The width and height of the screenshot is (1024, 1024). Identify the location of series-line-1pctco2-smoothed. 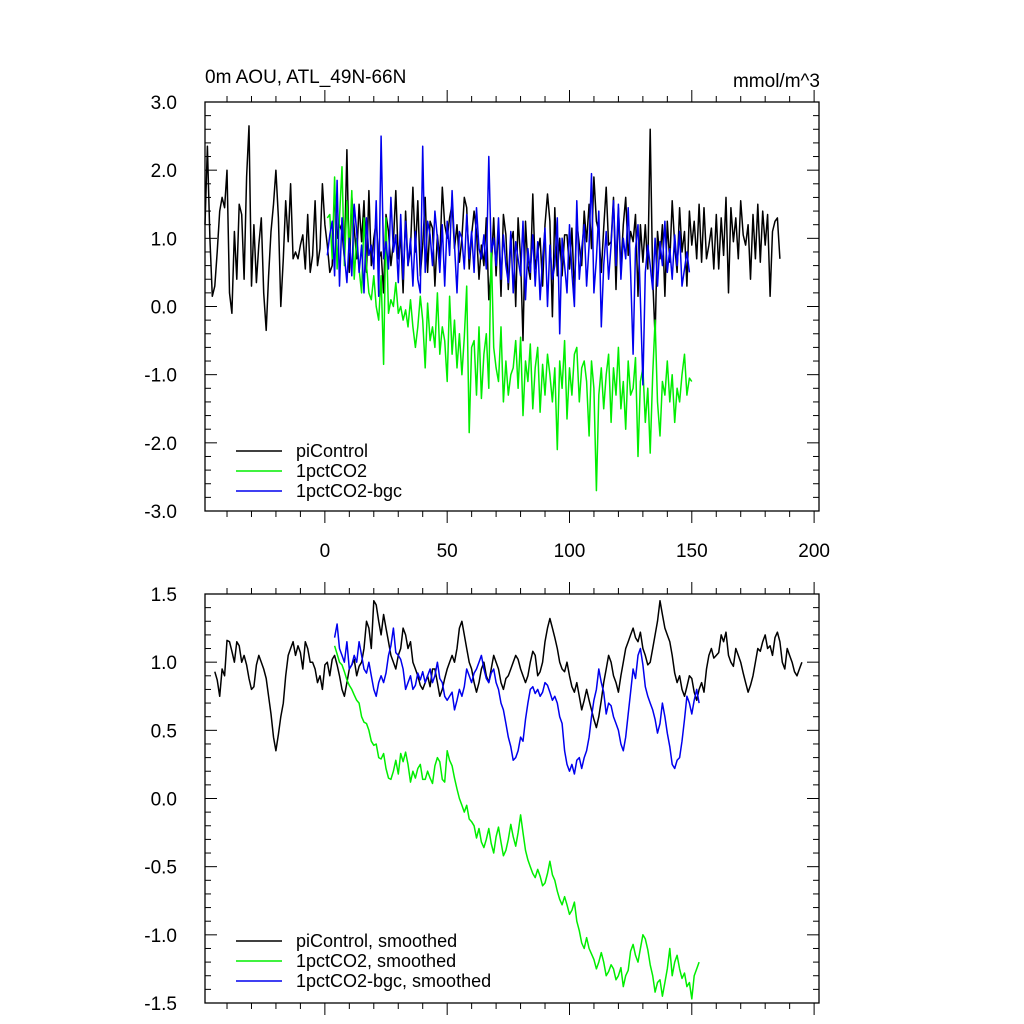
(516, 822).